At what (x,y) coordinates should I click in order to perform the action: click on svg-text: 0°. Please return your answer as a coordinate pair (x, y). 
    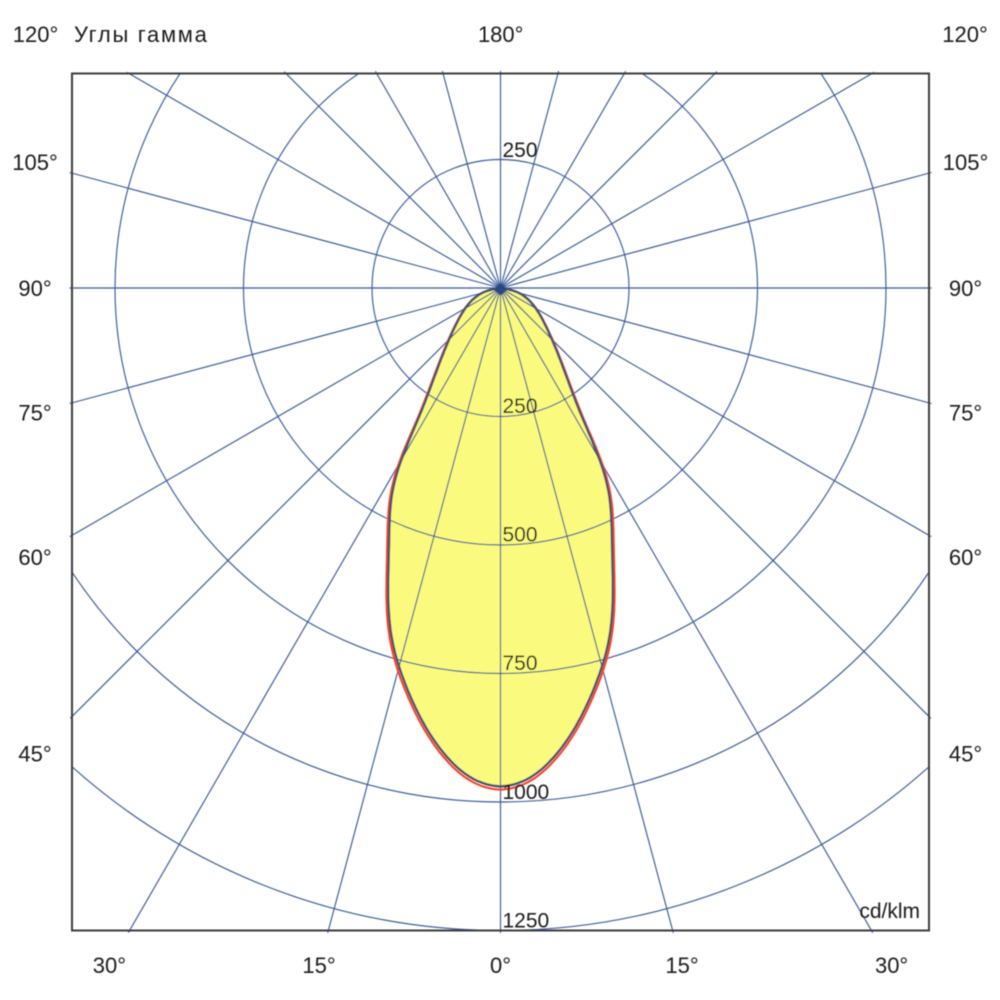
    Looking at the image, I should click on (500, 965).